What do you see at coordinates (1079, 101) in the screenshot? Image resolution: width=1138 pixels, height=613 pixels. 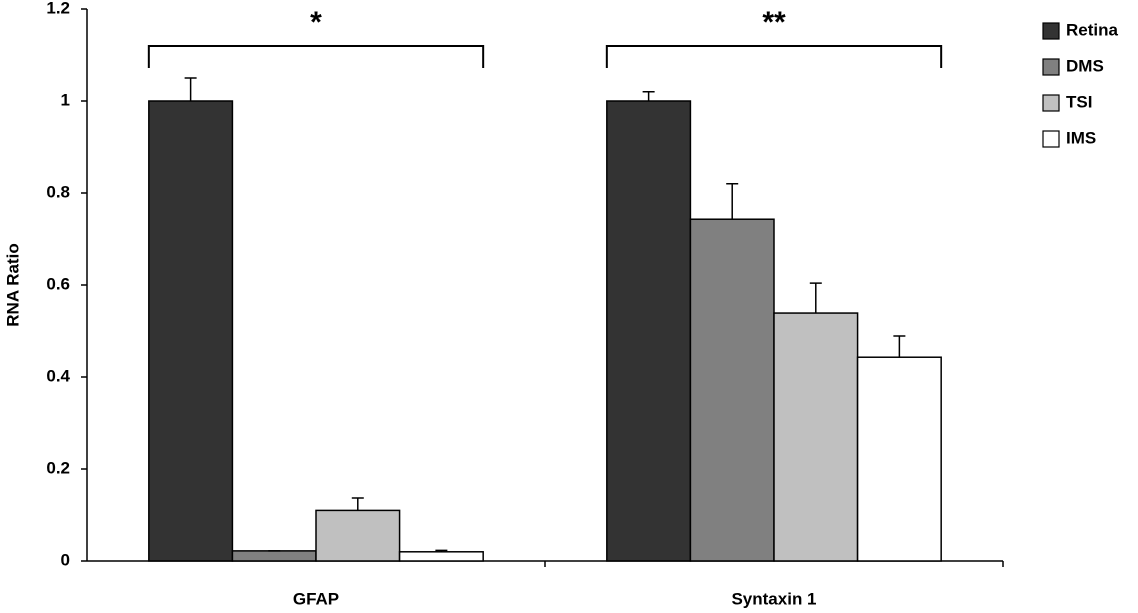 I see `legend-label: TSI` at bounding box center [1079, 101].